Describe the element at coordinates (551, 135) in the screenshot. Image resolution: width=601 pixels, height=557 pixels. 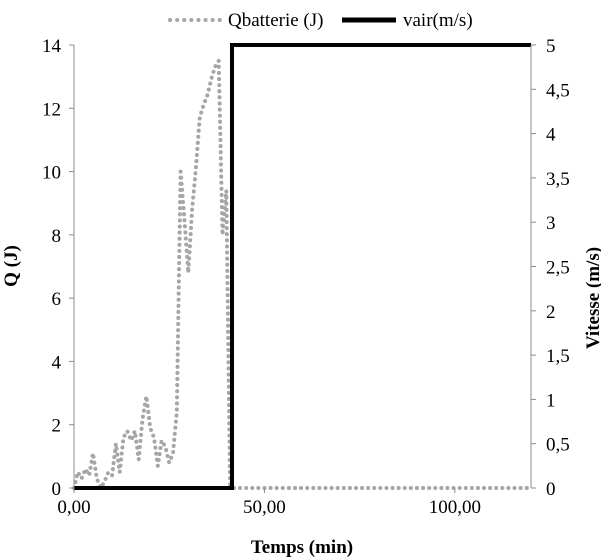
I see `y-right-tick-label: 4` at that location.